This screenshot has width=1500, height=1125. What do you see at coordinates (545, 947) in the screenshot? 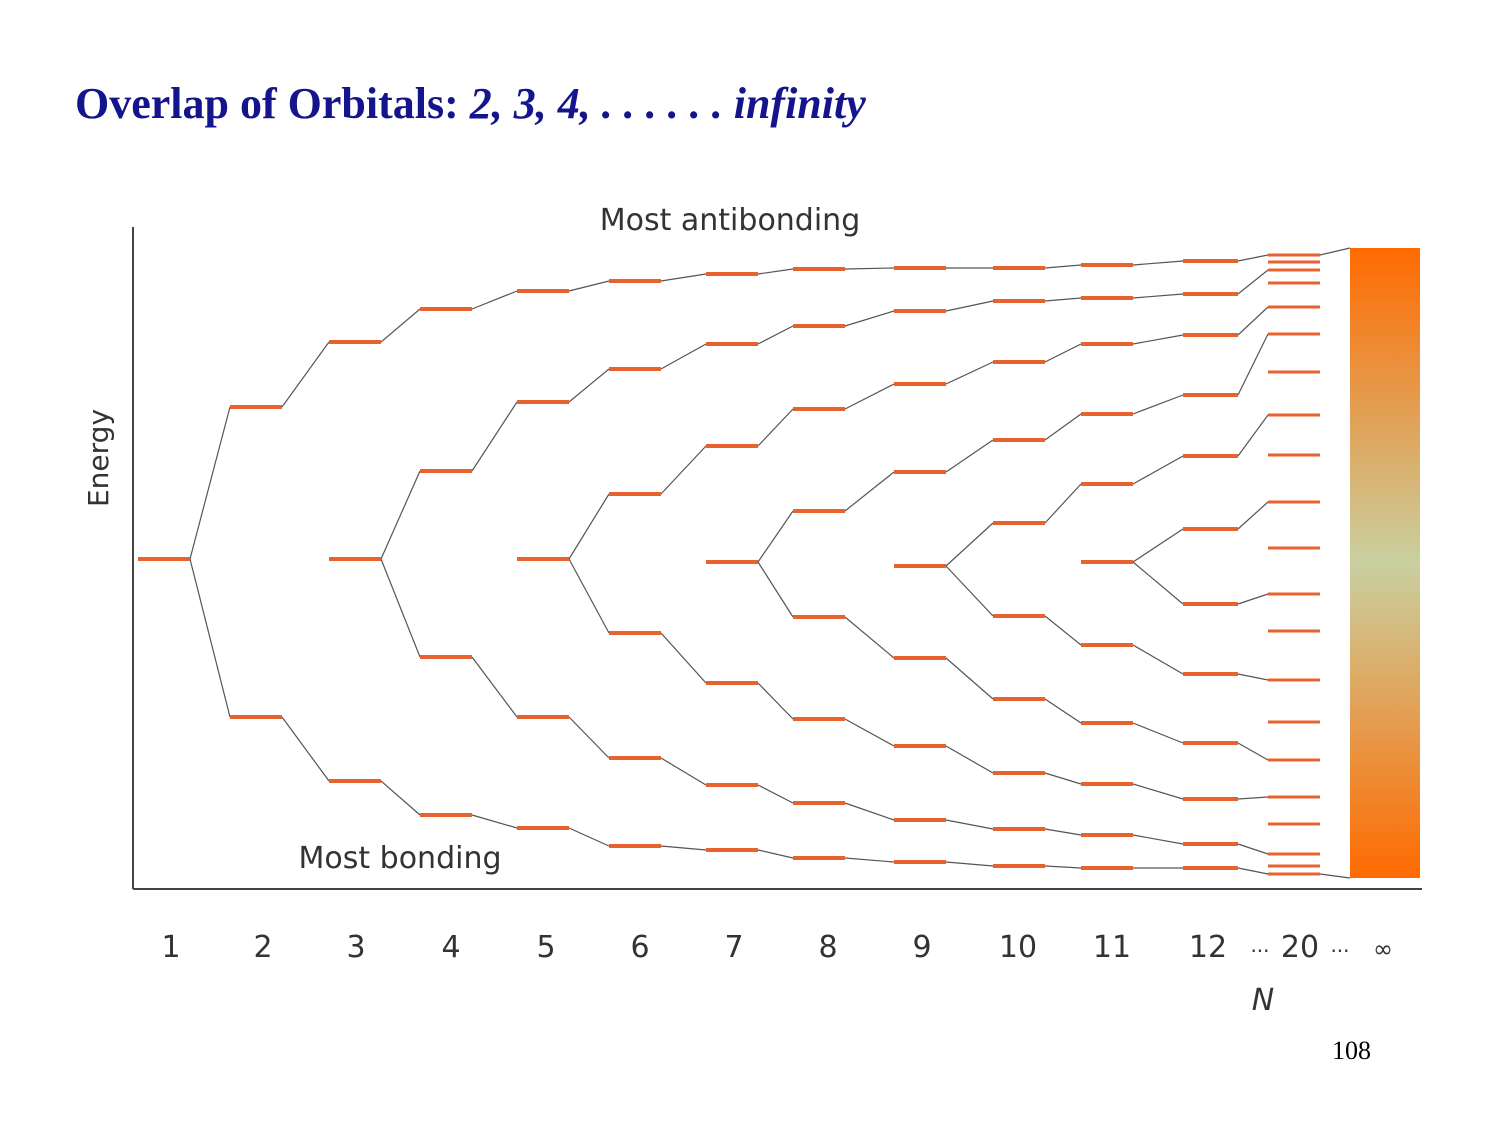
I see `x-tick-label: 5` at bounding box center [545, 947].